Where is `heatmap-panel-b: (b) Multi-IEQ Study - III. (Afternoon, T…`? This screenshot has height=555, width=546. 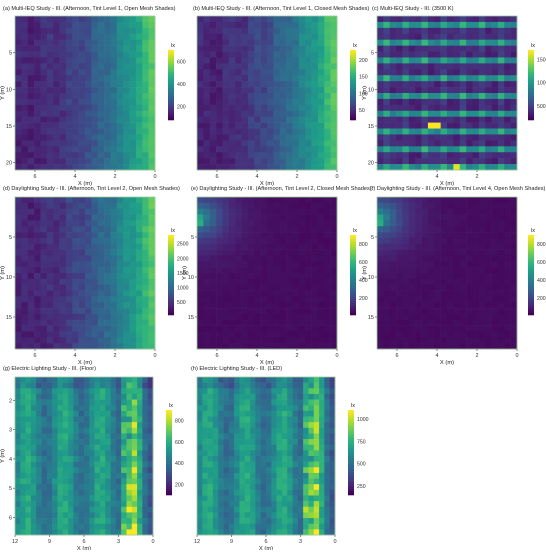
heatmap-panel-b: (b) Multi-IEQ Study - III. (Afternoon, T… is located at coordinates (281, 96).